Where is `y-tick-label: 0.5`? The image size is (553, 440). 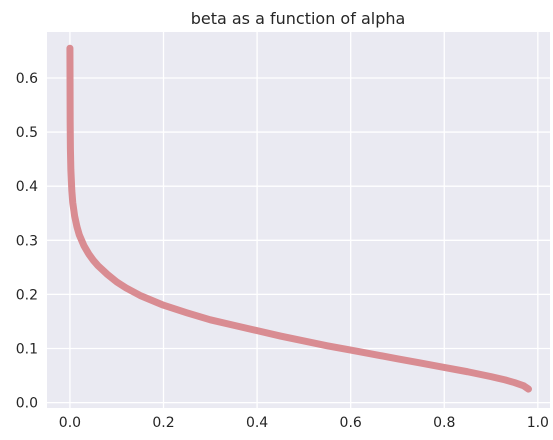 y-tick-label: 0.5 is located at coordinates (27, 133).